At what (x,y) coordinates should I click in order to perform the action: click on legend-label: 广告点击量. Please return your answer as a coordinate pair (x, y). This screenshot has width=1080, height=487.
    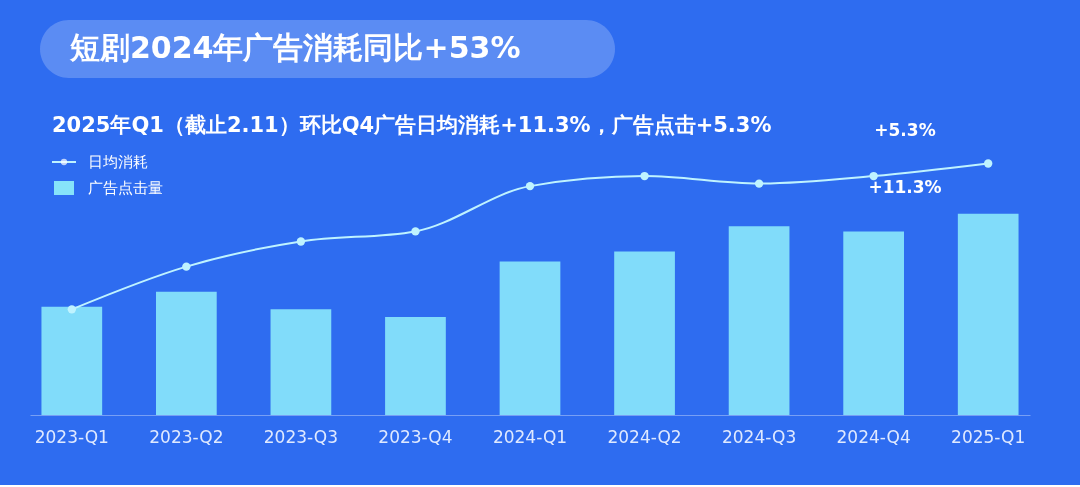
    Looking at the image, I should click on (125, 188).